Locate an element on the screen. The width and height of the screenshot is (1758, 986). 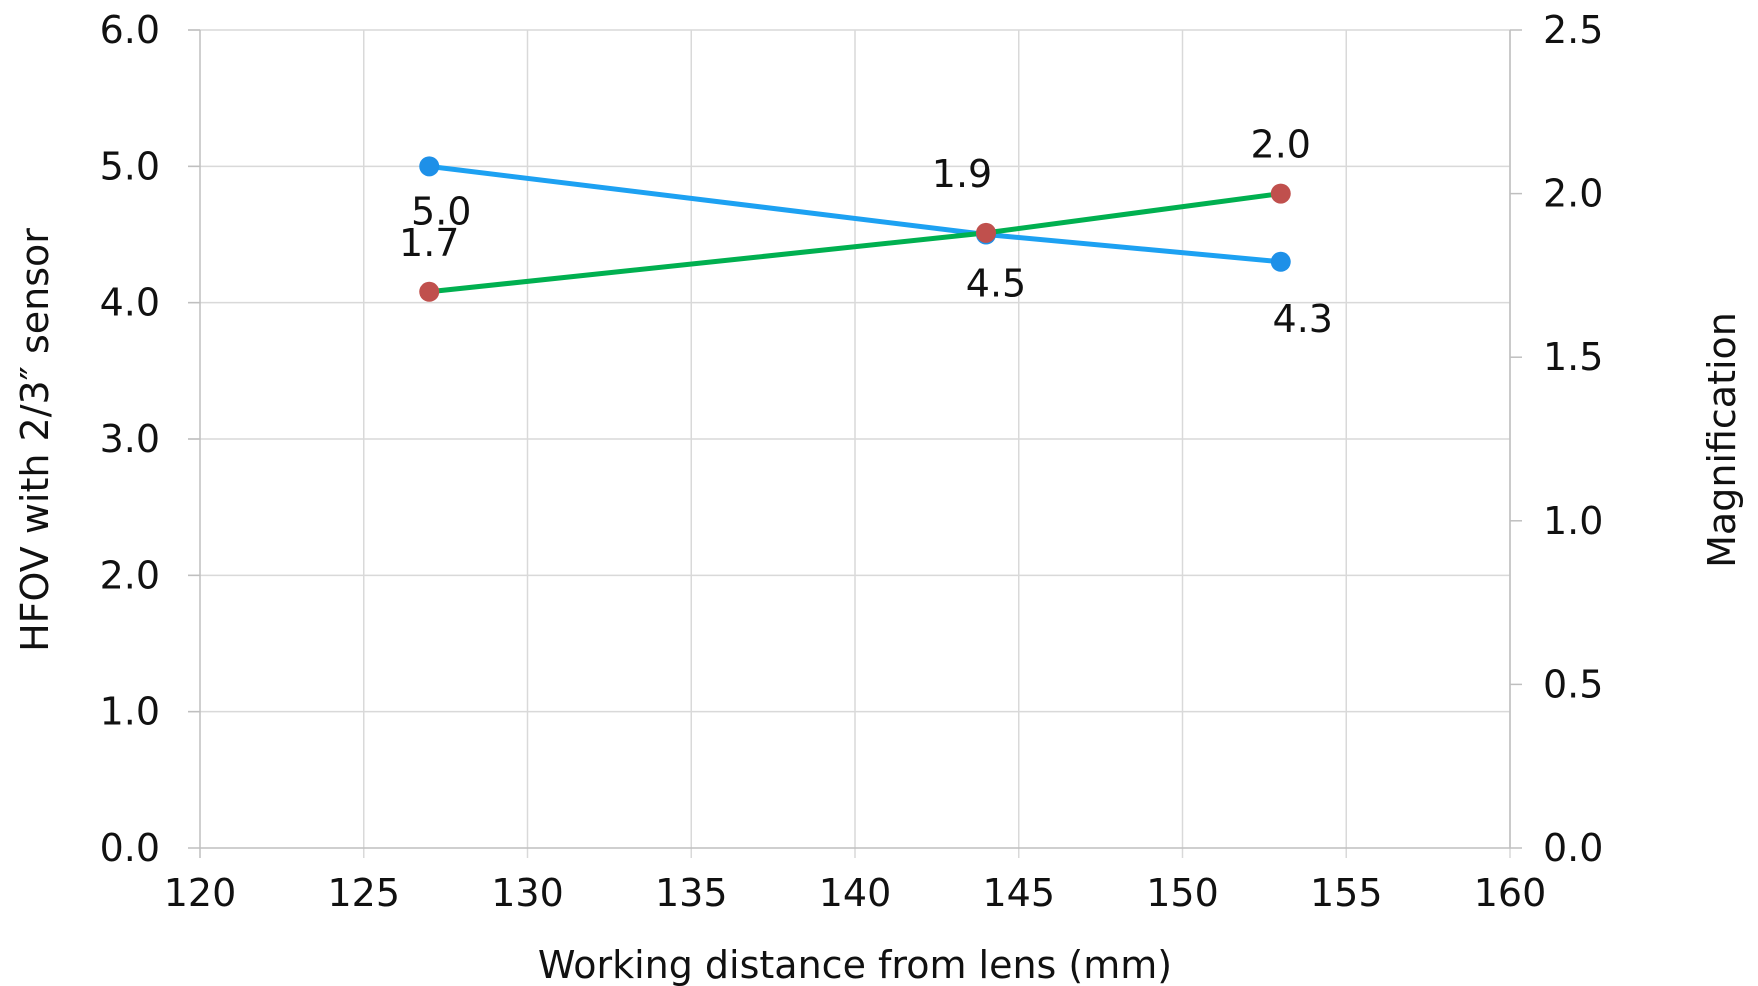
y2-tick-label: 0.5 is located at coordinates (1573, 684).